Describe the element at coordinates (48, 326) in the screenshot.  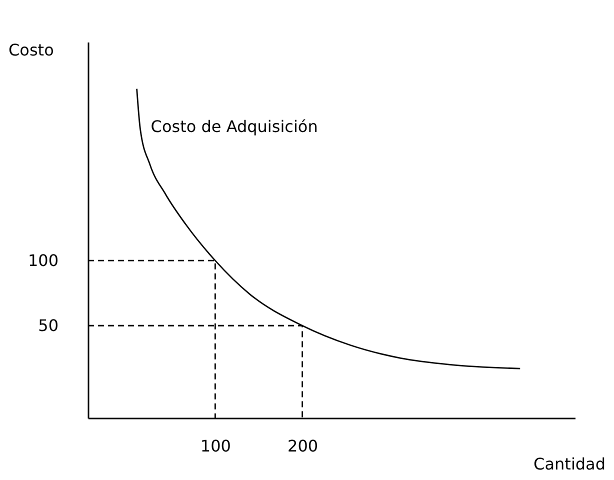
I see `y-tick-label: 50` at that location.